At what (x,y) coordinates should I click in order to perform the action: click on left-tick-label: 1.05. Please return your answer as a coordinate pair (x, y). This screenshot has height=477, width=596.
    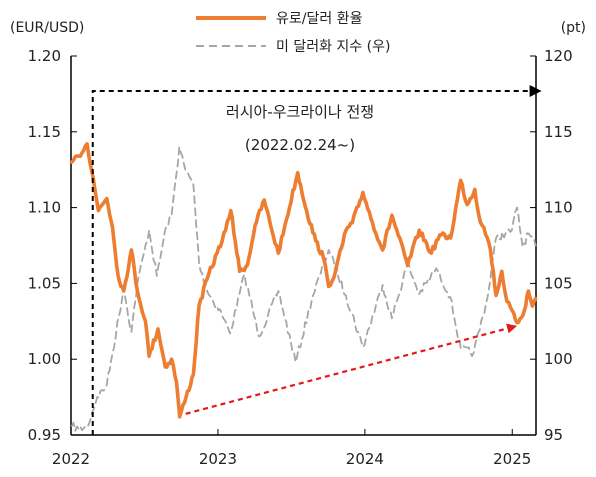
    Looking at the image, I should click on (44, 283).